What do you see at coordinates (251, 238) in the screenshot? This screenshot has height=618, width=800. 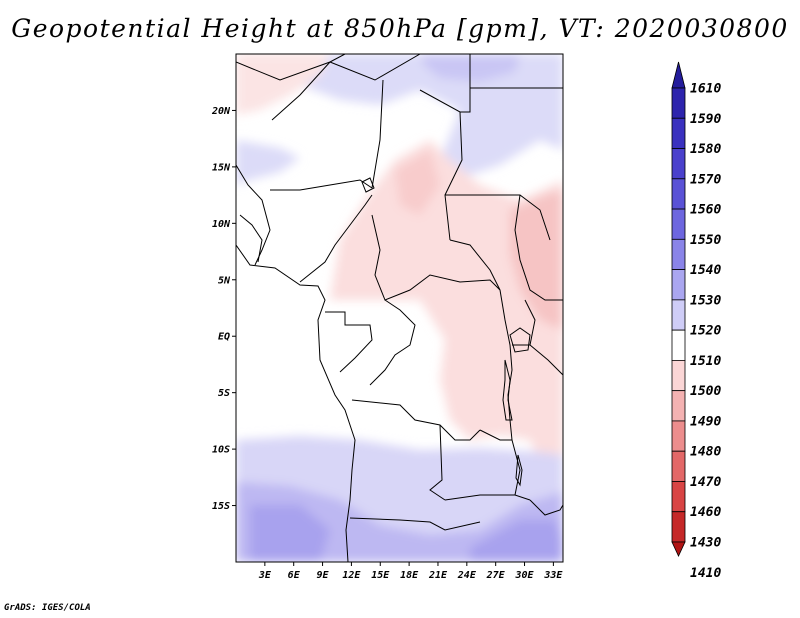 I see `border-guinea-coast` at bounding box center [251, 238].